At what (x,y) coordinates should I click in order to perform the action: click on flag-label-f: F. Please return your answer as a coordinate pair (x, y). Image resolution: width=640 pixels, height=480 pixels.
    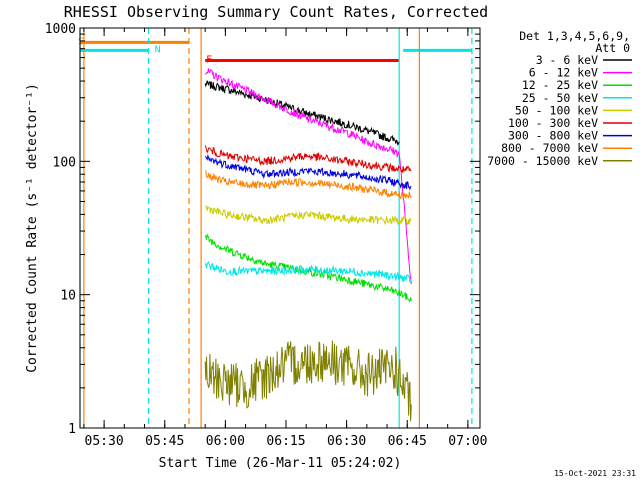
    Looking at the image, I should click on (209, 60).